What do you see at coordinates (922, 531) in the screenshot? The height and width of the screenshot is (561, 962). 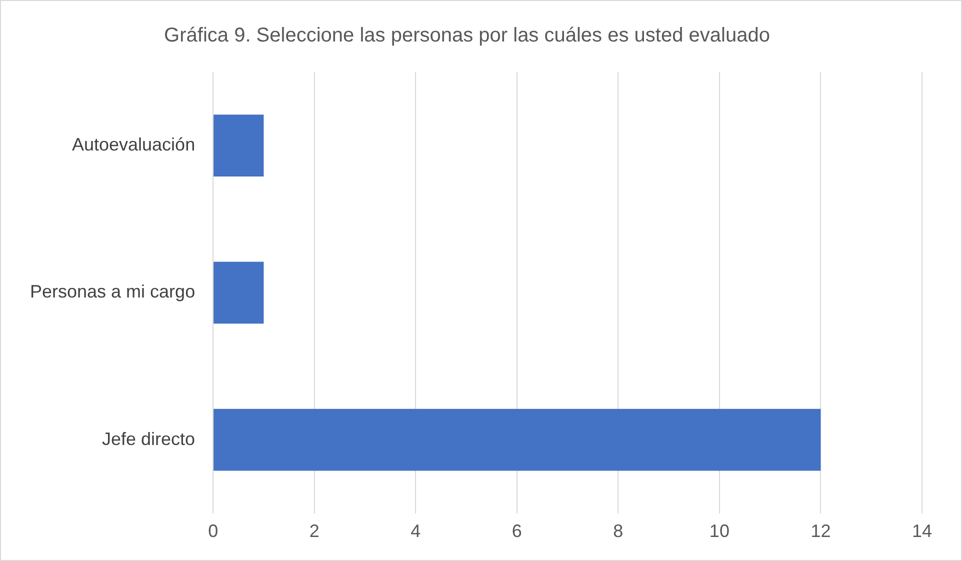 I see `x-tick-label: 14` at bounding box center [922, 531].